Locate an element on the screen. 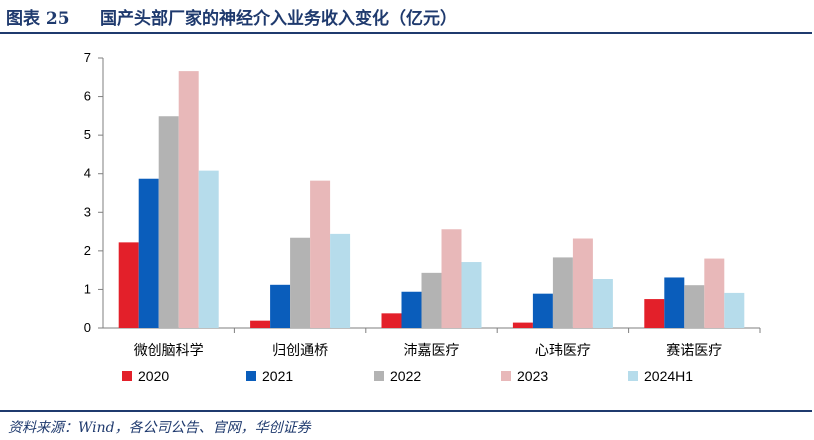 The height and width of the screenshot is (440, 814). category-label: 心玮医疗 is located at coordinates (563, 351).